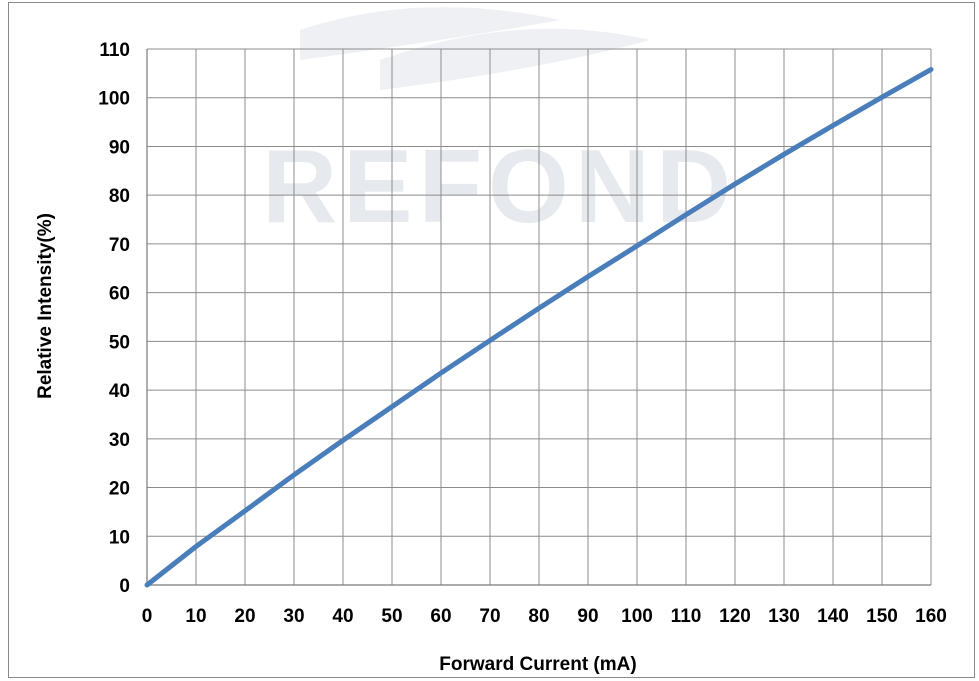  I want to click on y-axis-title: Relative Intensity(%), so click(45, 306).